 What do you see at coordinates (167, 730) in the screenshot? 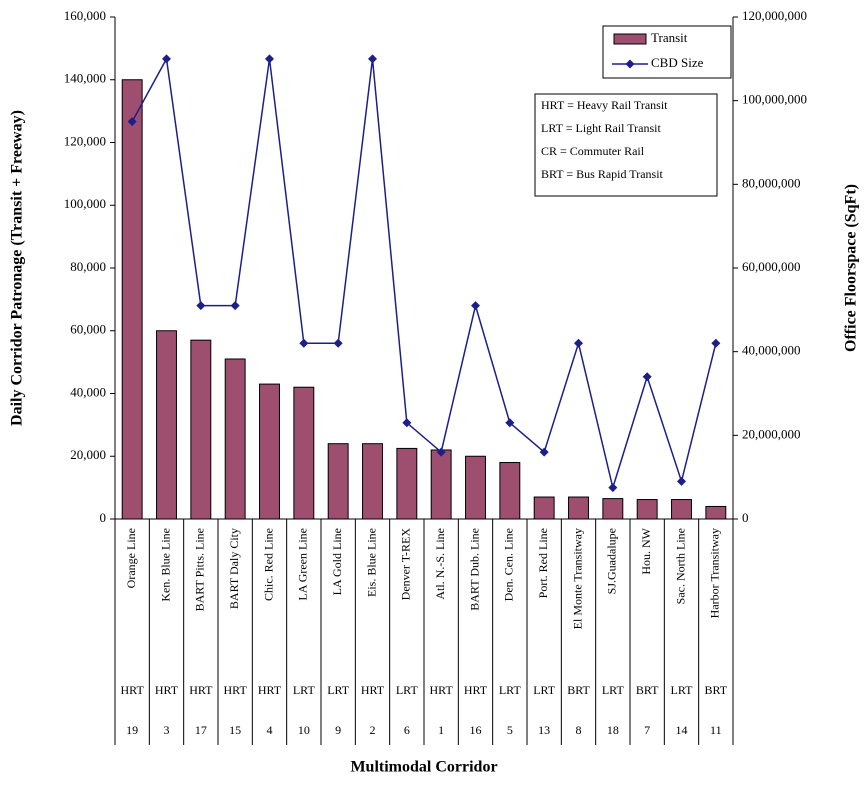
I see `corridor-id: 3` at bounding box center [167, 730].